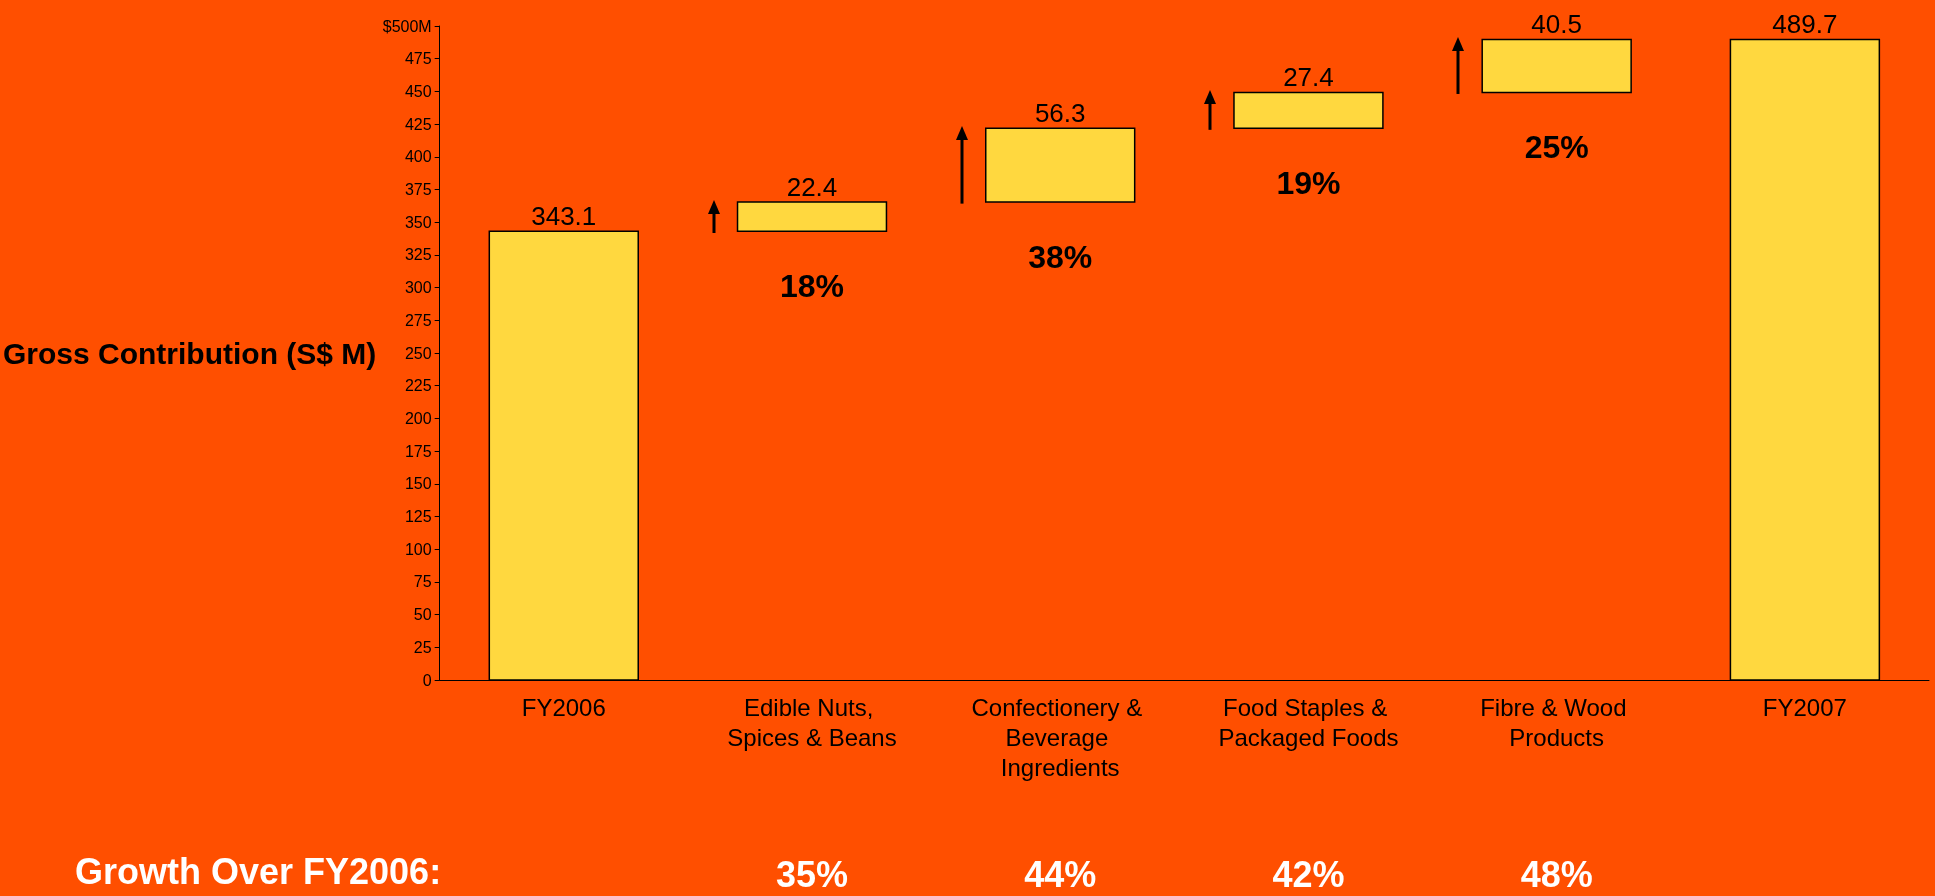 The width and height of the screenshot is (1935, 896). What do you see at coordinates (418, 516) in the screenshot?
I see `y-tick-label: 125` at bounding box center [418, 516].